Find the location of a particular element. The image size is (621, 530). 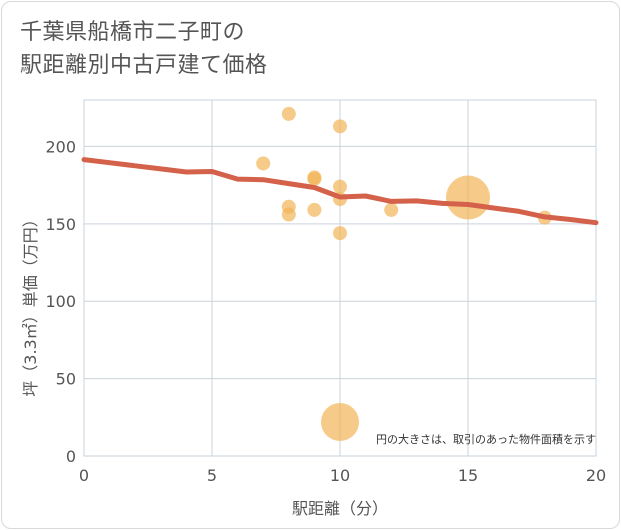

chart-title-line-1: 千葉県船橋市二子町の is located at coordinates (133, 32).